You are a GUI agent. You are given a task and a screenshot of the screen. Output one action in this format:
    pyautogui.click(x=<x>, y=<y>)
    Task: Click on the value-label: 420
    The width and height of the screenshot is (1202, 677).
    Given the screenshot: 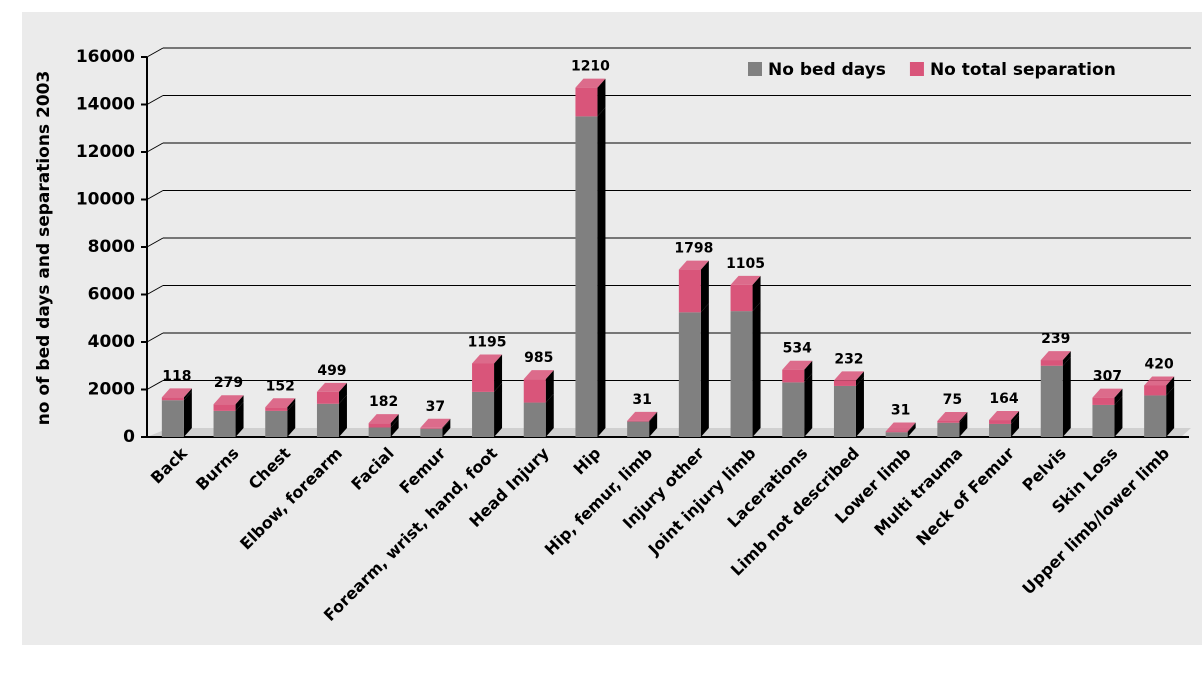 What is the action you would take?
    pyautogui.click(x=1159, y=364)
    